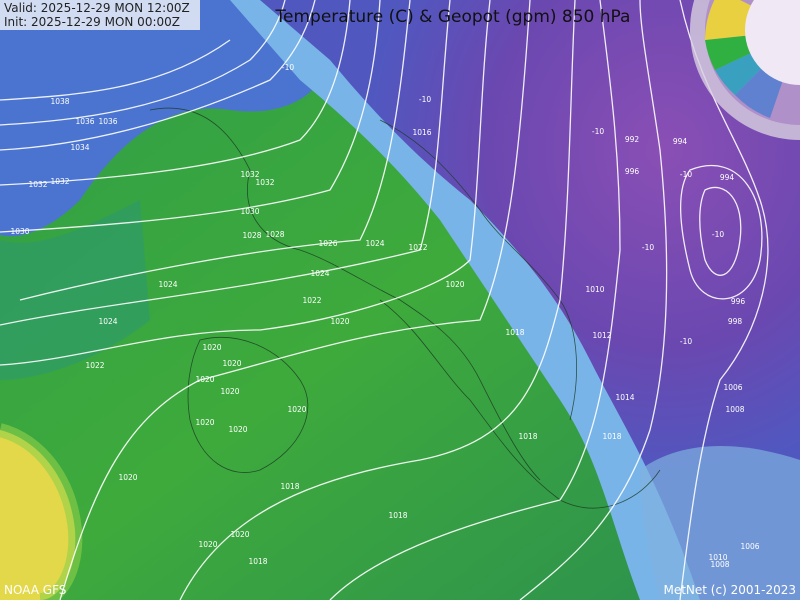  Describe the element at coordinates (79, 147) in the screenshot. I see `contour-label: 1034` at that location.